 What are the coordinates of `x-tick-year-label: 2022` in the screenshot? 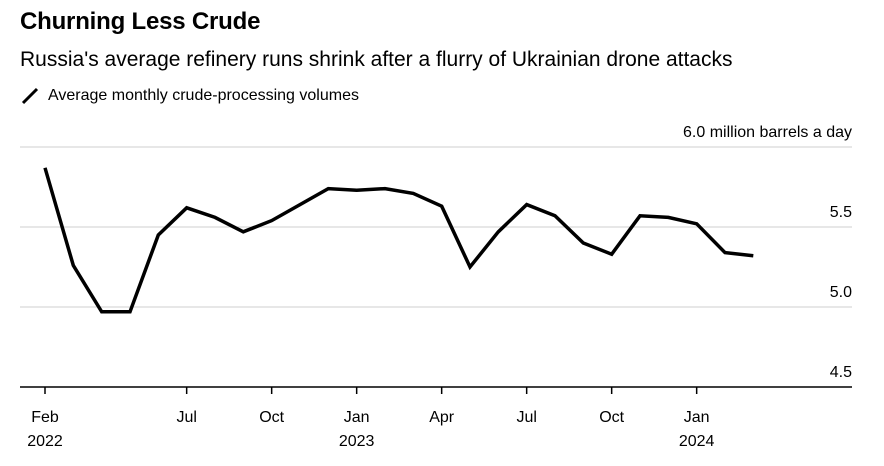 It's located at (45, 441).